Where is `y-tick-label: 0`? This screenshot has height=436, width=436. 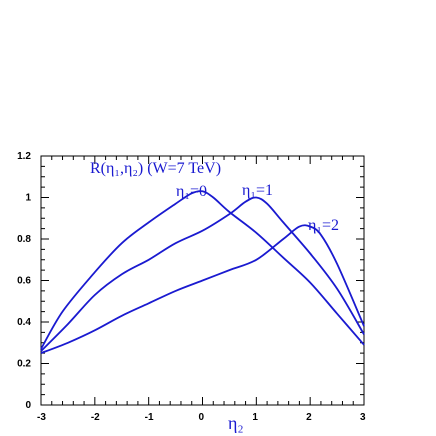
y-tick-label: 0 is located at coordinates (28, 405).